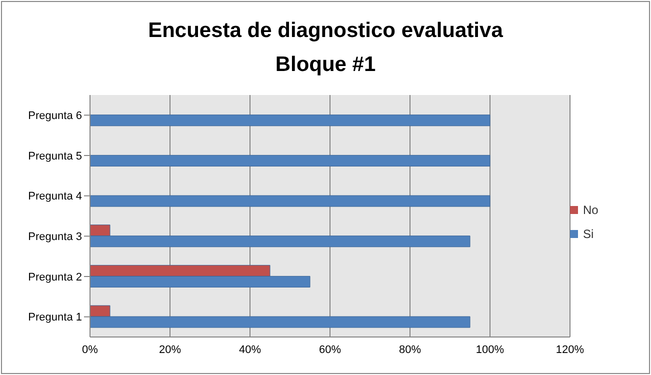 This screenshot has width=651, height=375. What do you see at coordinates (330, 350) in the screenshot?
I see `x-tick-label: 60%` at bounding box center [330, 350].